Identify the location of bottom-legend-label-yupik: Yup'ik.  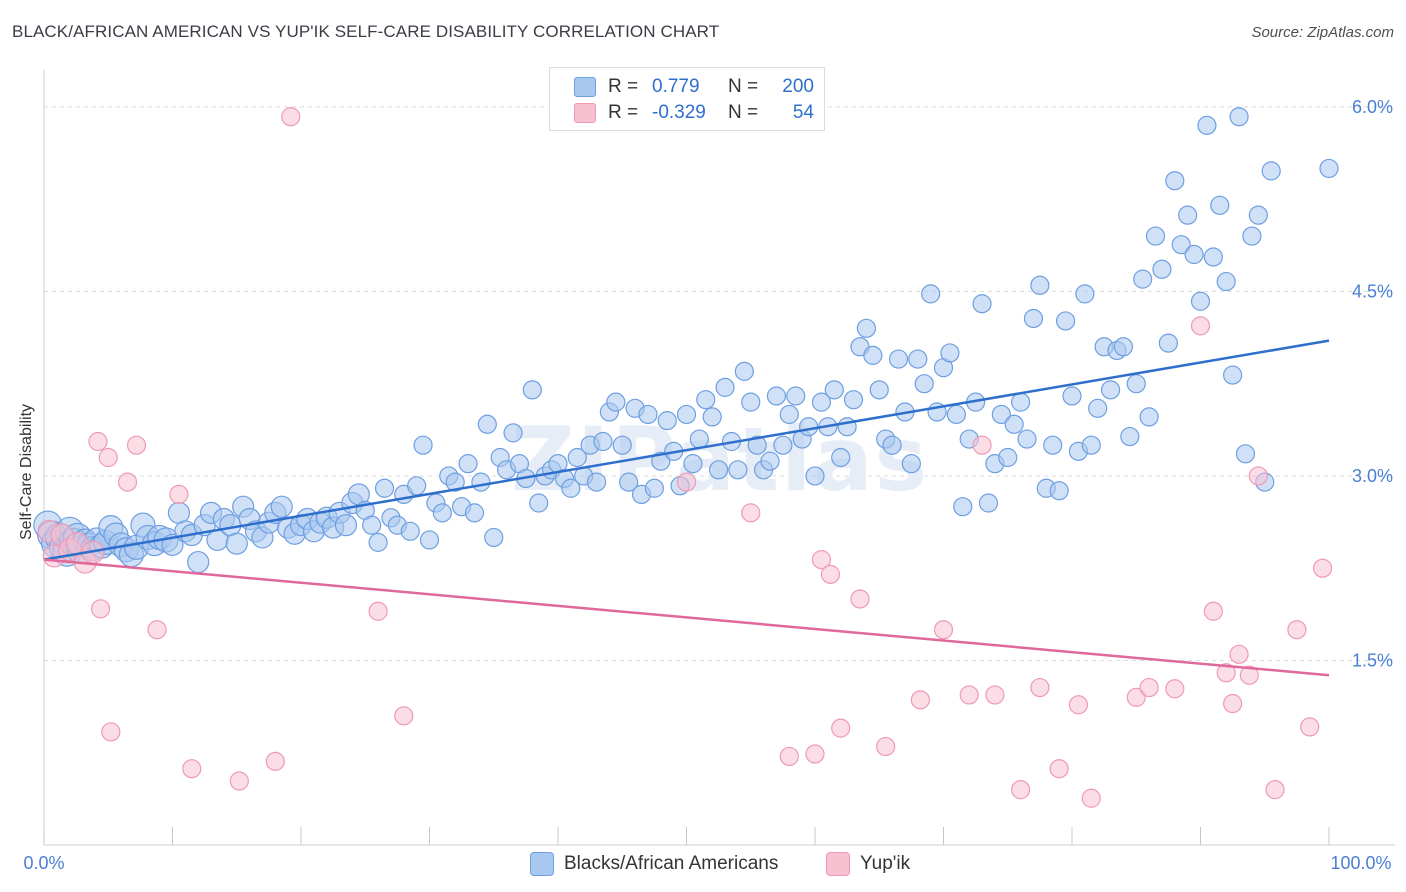
(885, 863).